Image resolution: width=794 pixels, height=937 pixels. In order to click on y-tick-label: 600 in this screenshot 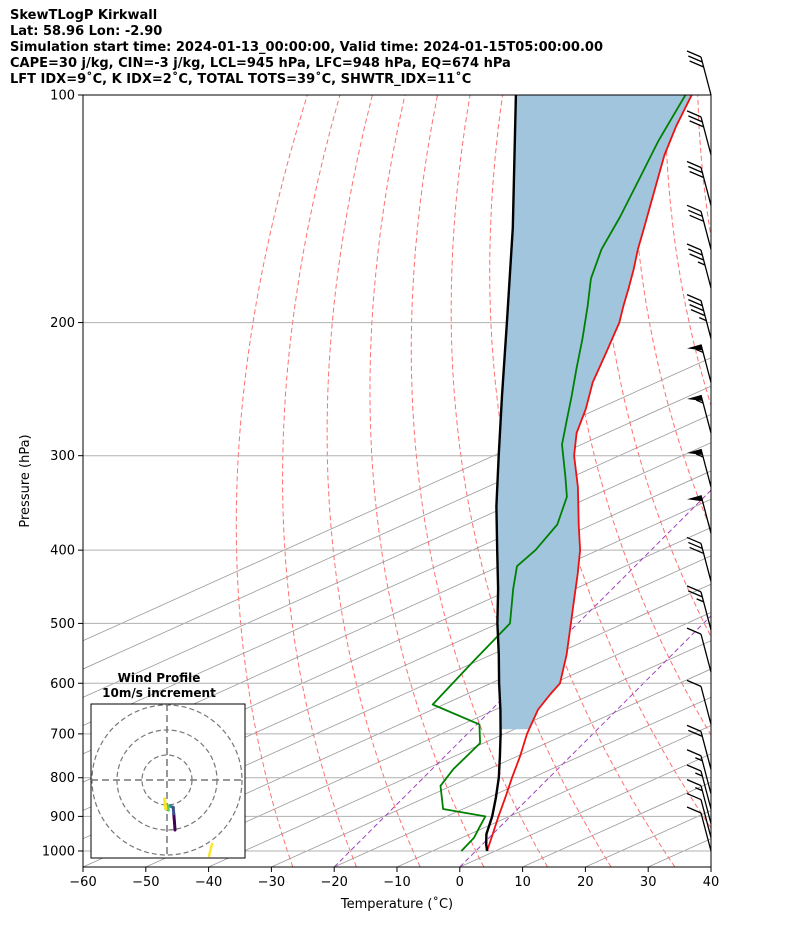, I will do `click(62, 684)`.